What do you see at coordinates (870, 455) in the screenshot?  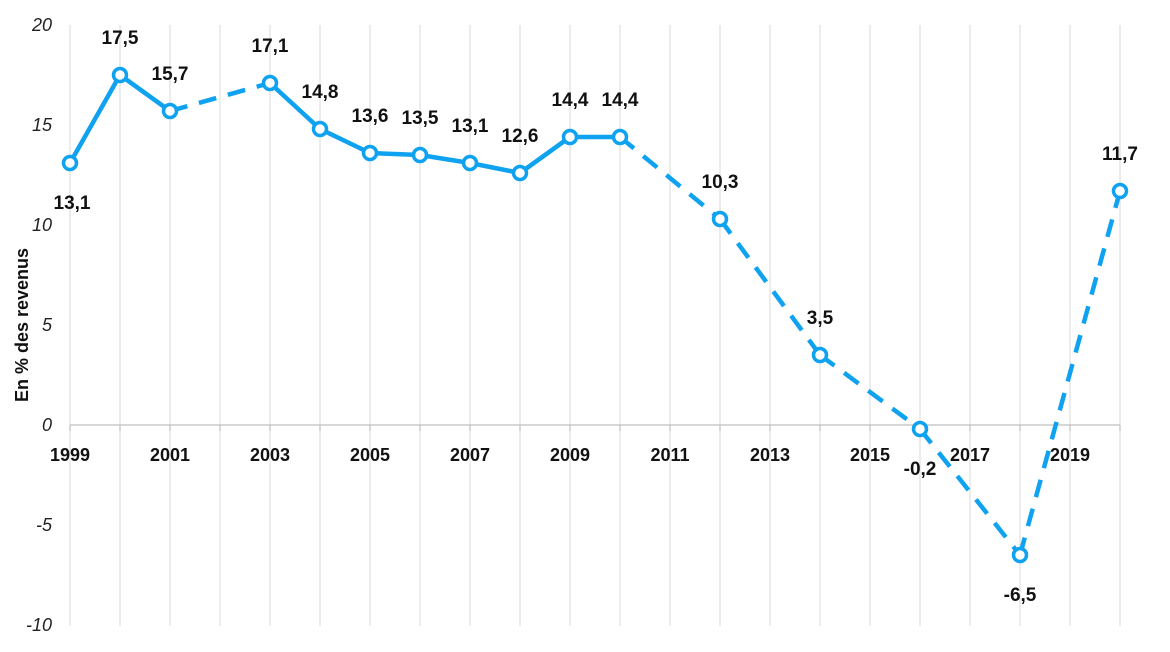 I see `x-tick-label: 2015` at bounding box center [870, 455].